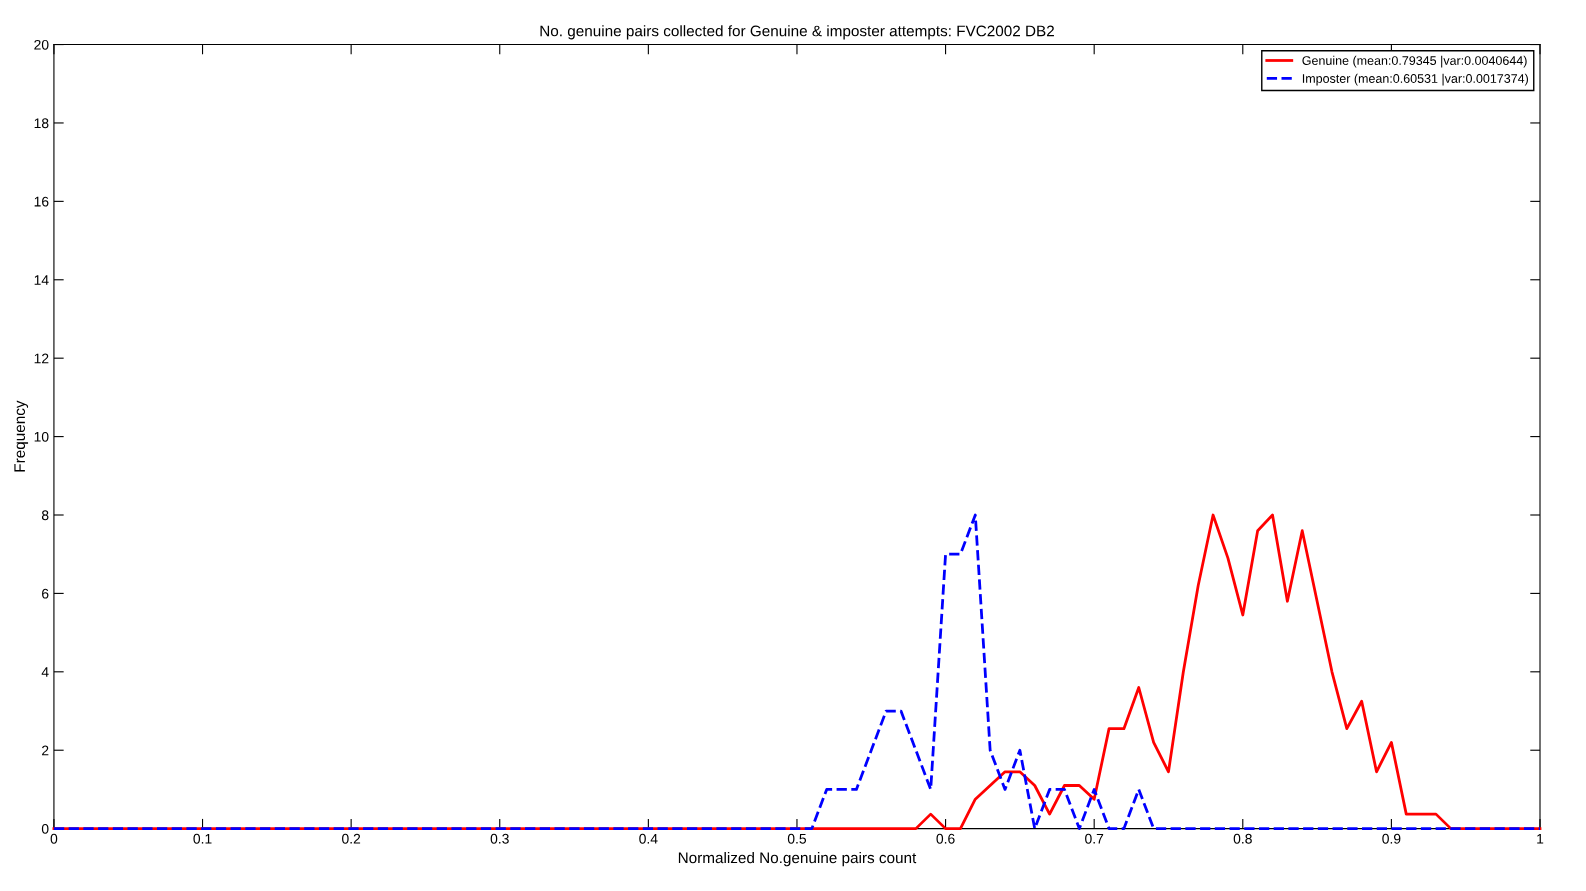 The height and width of the screenshot is (891, 1586). I want to click on x-tick-label: 0.8, so click(1242, 838).